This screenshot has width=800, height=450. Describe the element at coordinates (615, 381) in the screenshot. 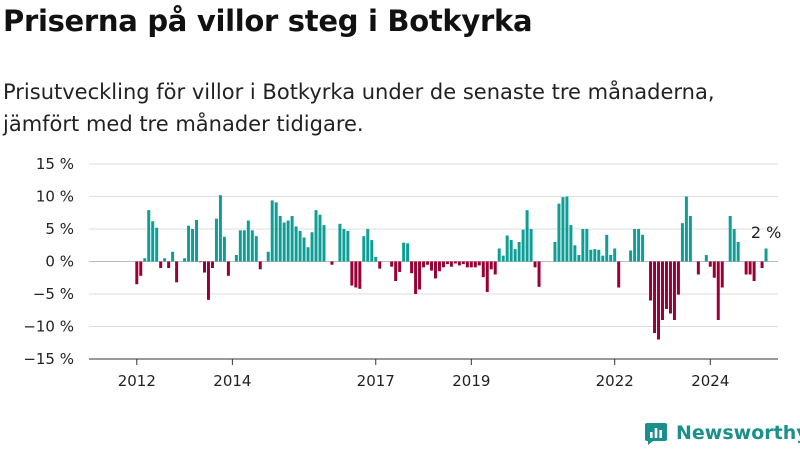

I see `x-tick-label: 2022` at that location.